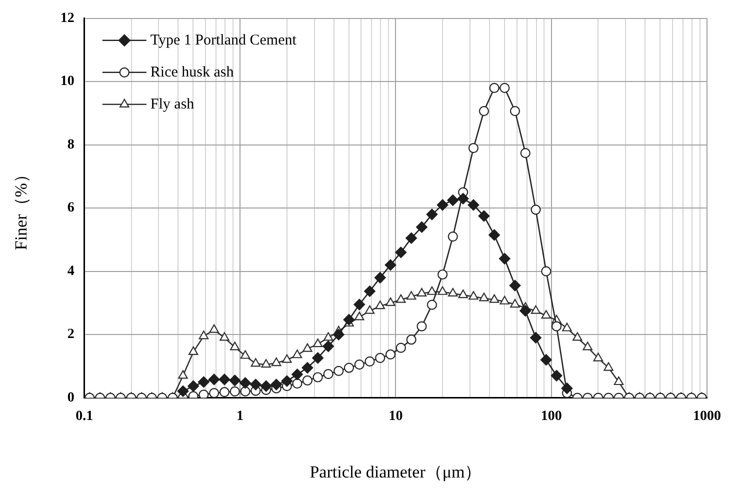  What do you see at coordinates (224, 40) in the screenshot?
I see `legend-label: Type 1 Portland Cement` at bounding box center [224, 40].